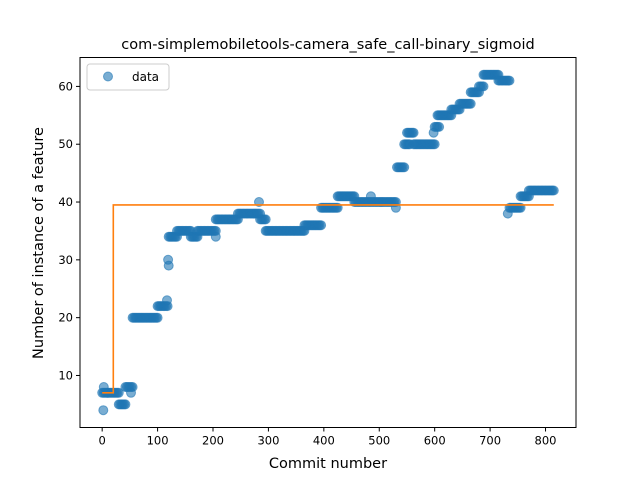 Image resolution: width=640 pixels, height=480 pixels. Describe the element at coordinates (324, 441) in the screenshot. I see `x-tick-label: 400` at that location.